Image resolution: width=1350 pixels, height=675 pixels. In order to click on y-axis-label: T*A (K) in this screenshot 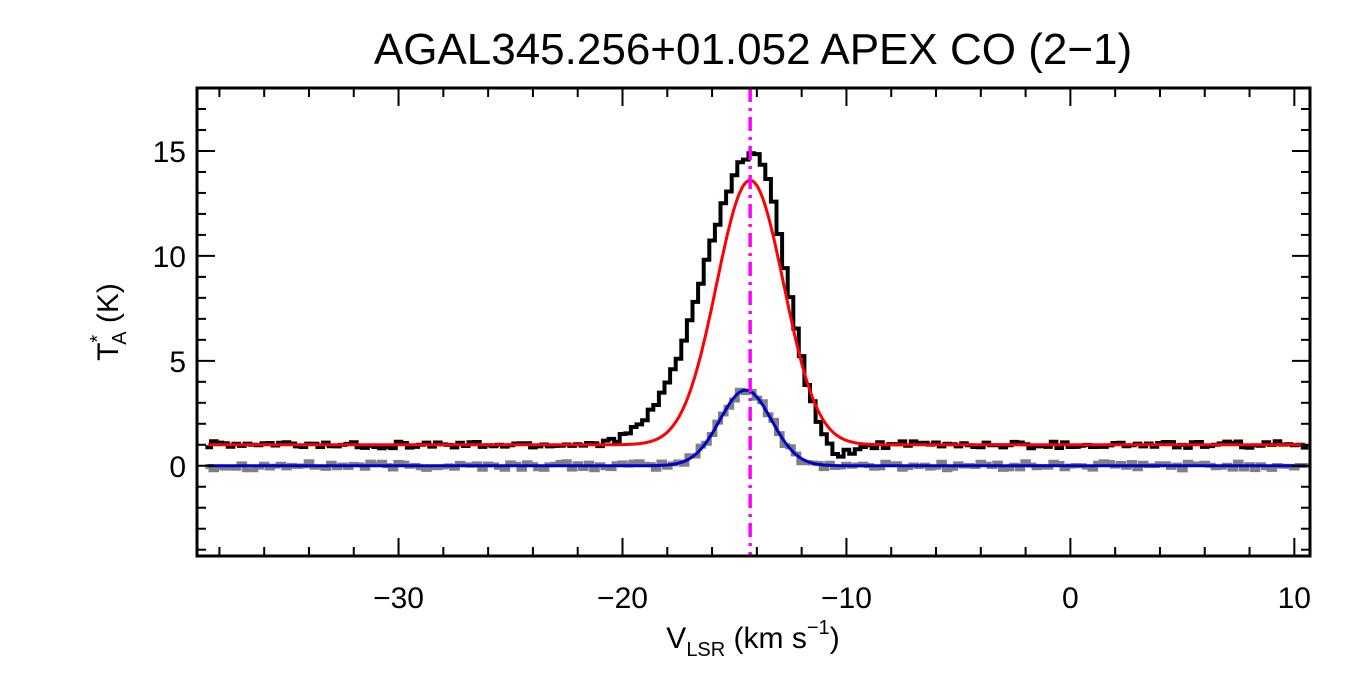, I will do `click(109, 322)`.